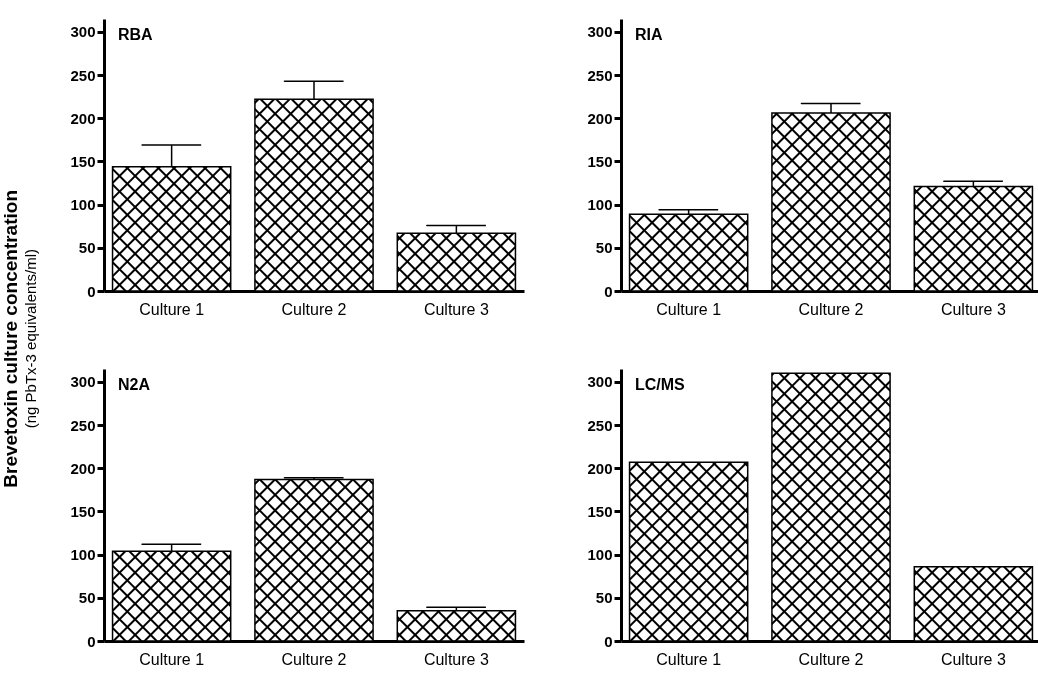  Describe the element at coordinates (660, 384) in the screenshot. I see `chart-title: LC/MS` at that location.